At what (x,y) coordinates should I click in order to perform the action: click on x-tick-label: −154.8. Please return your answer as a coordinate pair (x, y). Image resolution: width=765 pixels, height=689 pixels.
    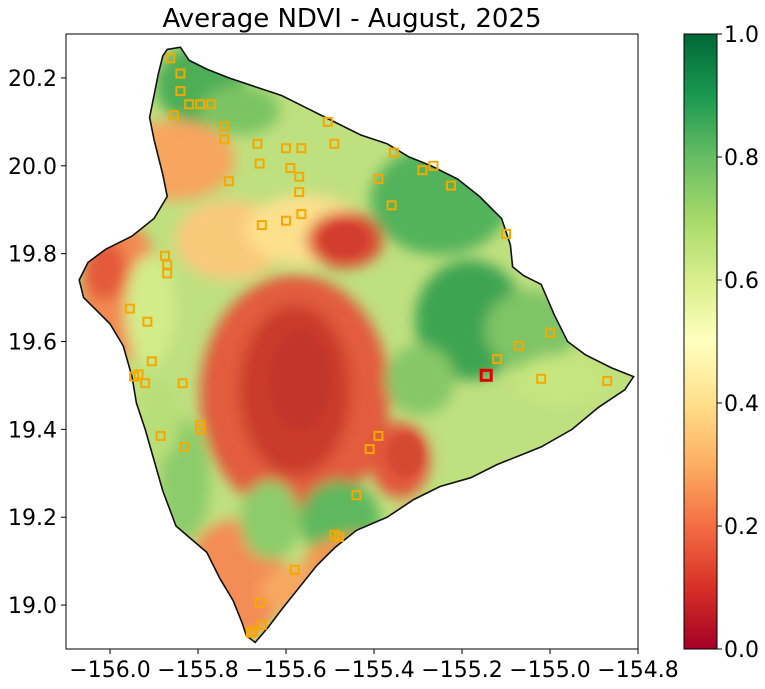
    Looking at the image, I should click on (637, 670).